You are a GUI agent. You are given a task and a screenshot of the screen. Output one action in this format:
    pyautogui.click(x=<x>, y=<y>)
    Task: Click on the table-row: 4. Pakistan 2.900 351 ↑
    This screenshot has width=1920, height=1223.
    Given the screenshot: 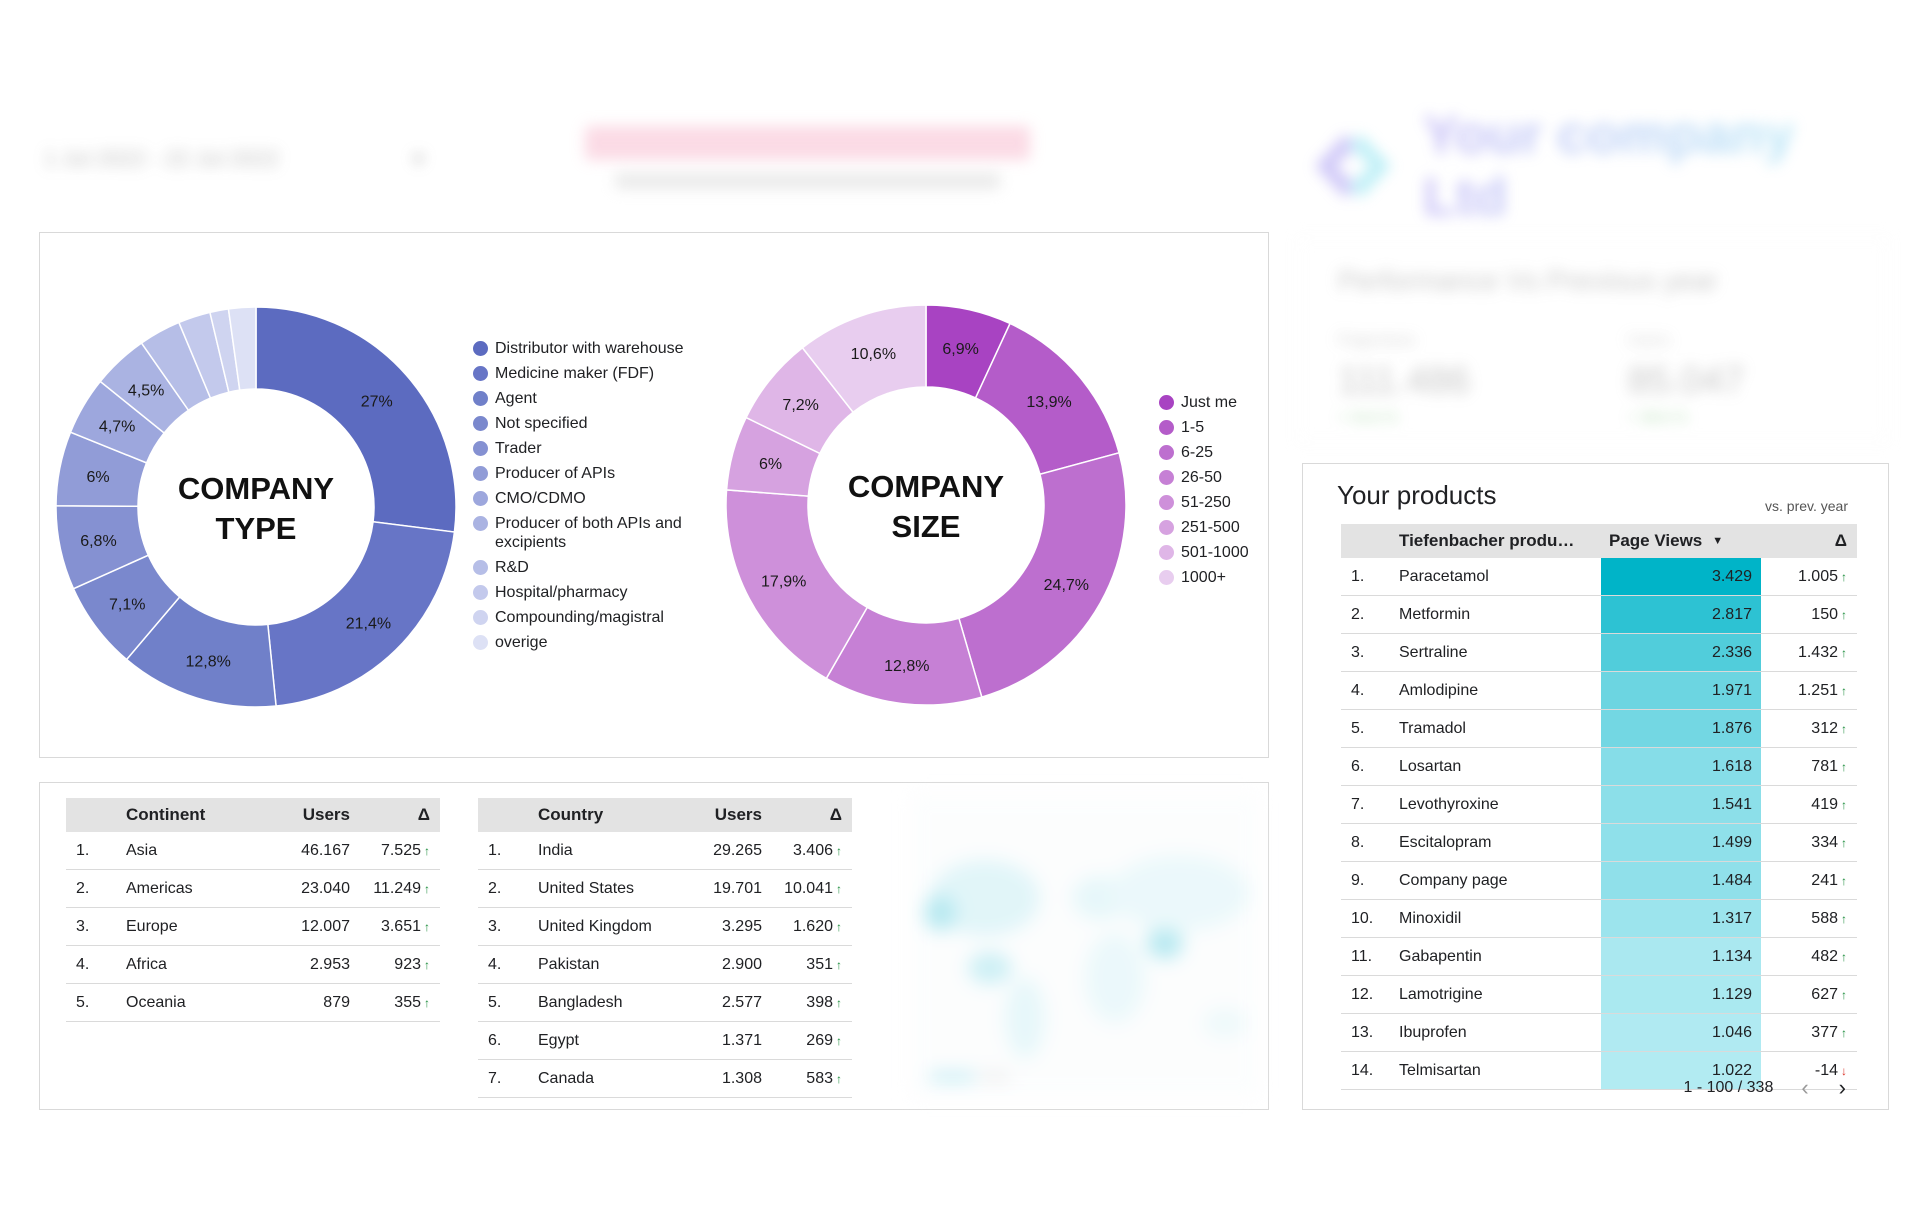 What is the action you would take?
    pyautogui.click(x=665, y=965)
    